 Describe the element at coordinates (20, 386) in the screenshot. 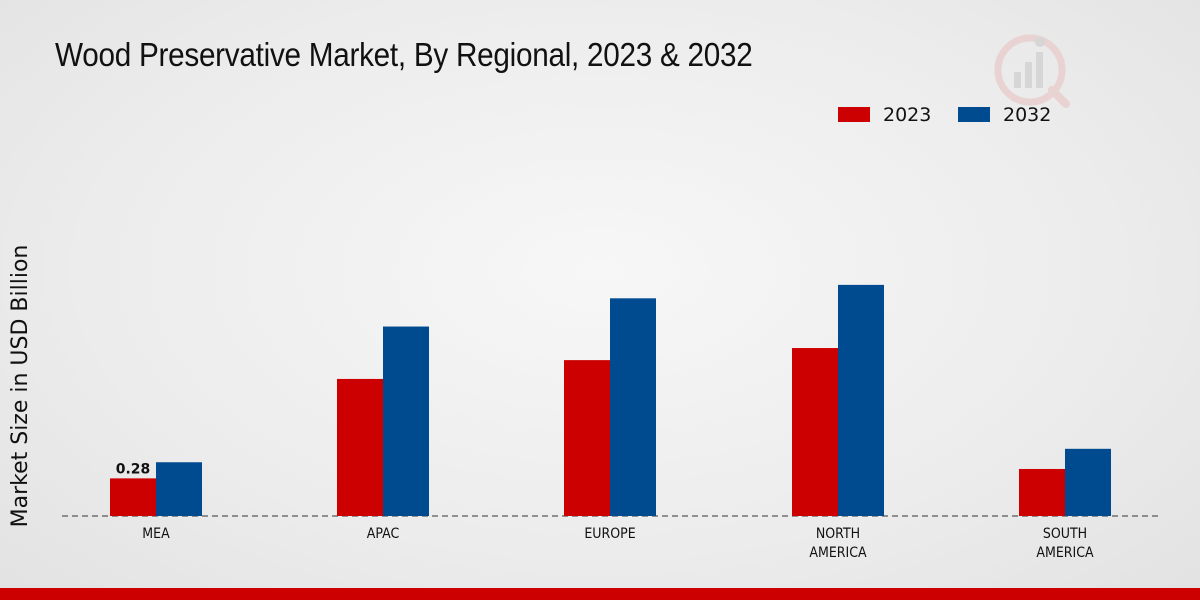

I see `y-axis-label: Market Size in USD Billion` at that location.